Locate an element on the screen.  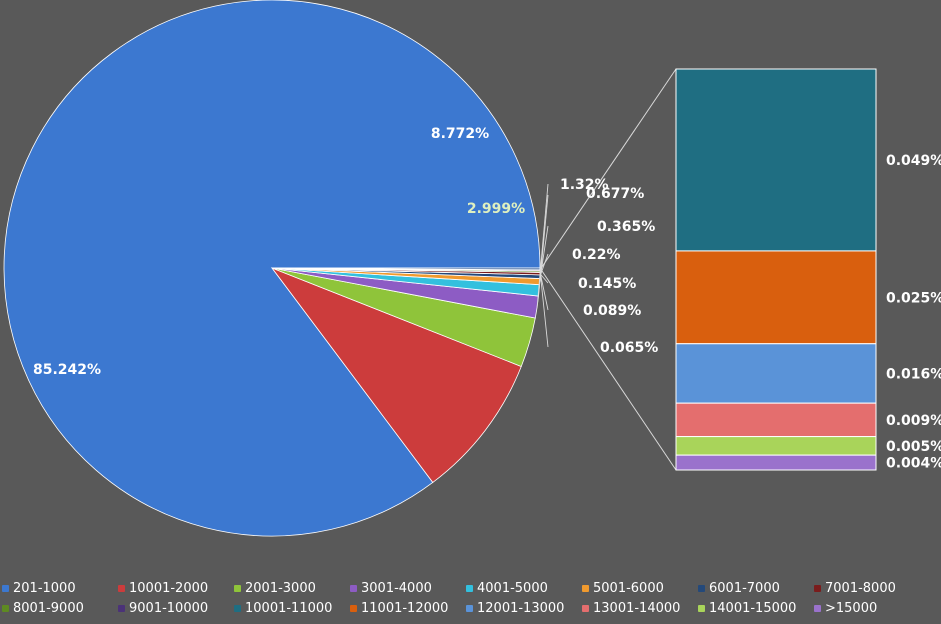
legend-label: 7001-8000 is located at coordinates (860, 588).